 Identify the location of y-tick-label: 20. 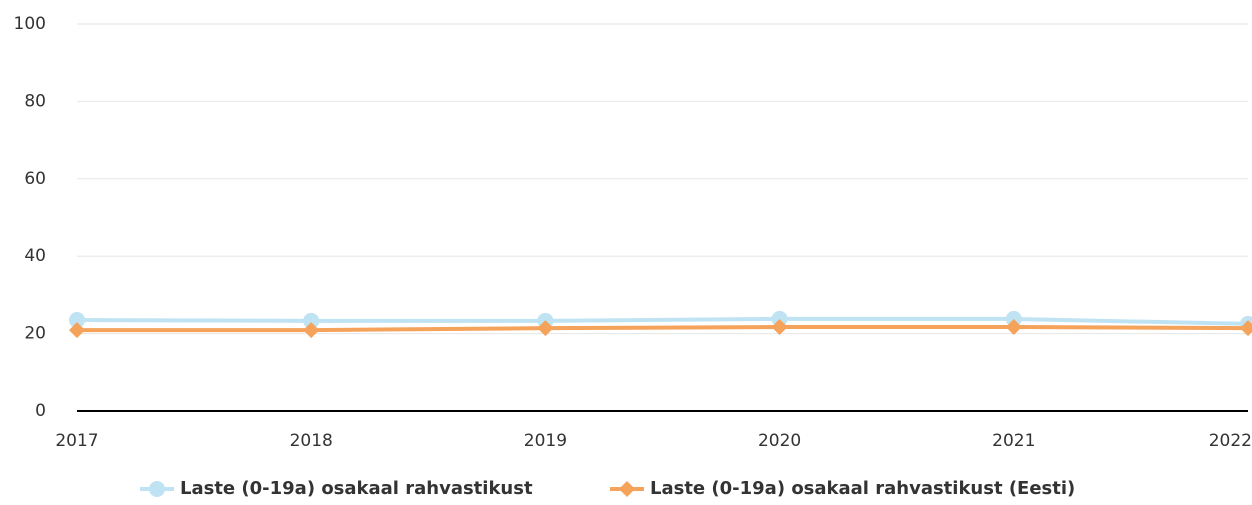
(35, 334).